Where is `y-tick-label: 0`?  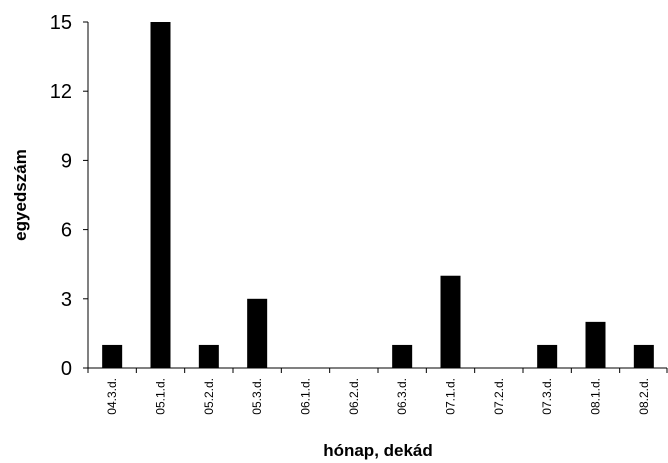 y-tick-label: 0 is located at coordinates (66, 369).